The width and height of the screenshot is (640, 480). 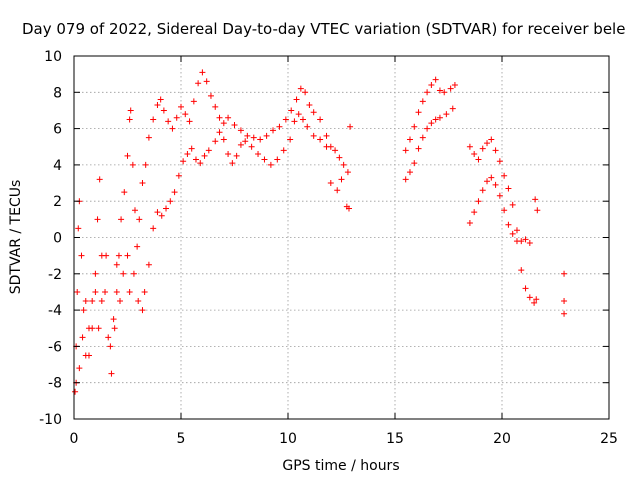 I want to click on x-tick-label: 10, so click(x=288, y=439).